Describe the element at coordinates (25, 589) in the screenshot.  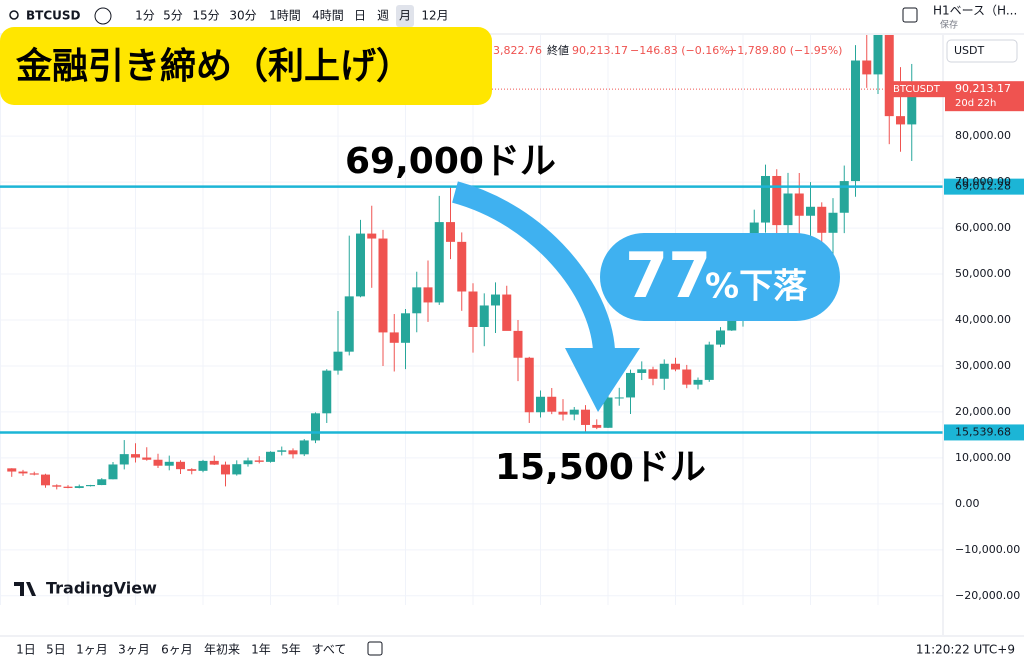
I see `logo-mark` at that location.